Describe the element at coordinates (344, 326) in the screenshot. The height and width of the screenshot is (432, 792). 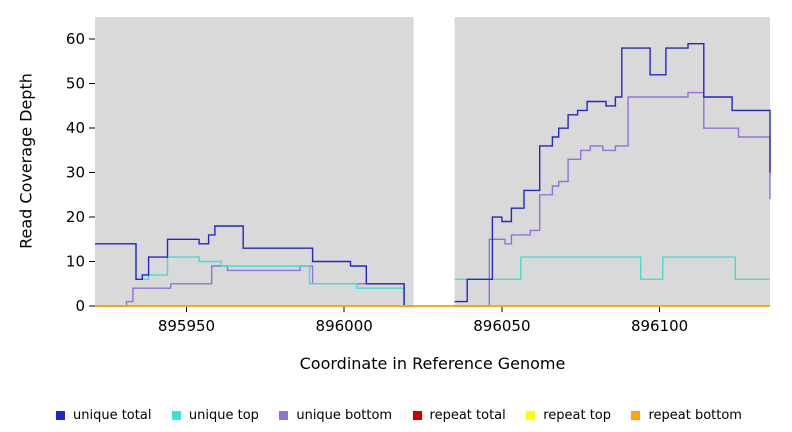
I see `x-tick-label: 896000` at that location.